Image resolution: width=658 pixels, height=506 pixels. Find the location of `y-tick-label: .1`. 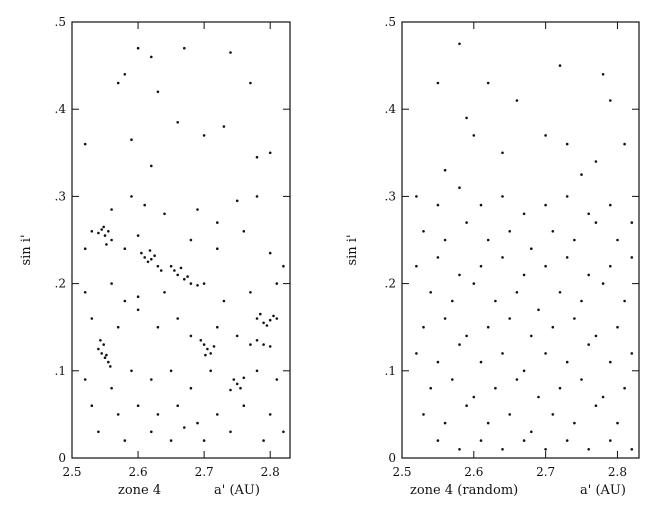

y-tick-label: .1 is located at coordinates (390, 371).